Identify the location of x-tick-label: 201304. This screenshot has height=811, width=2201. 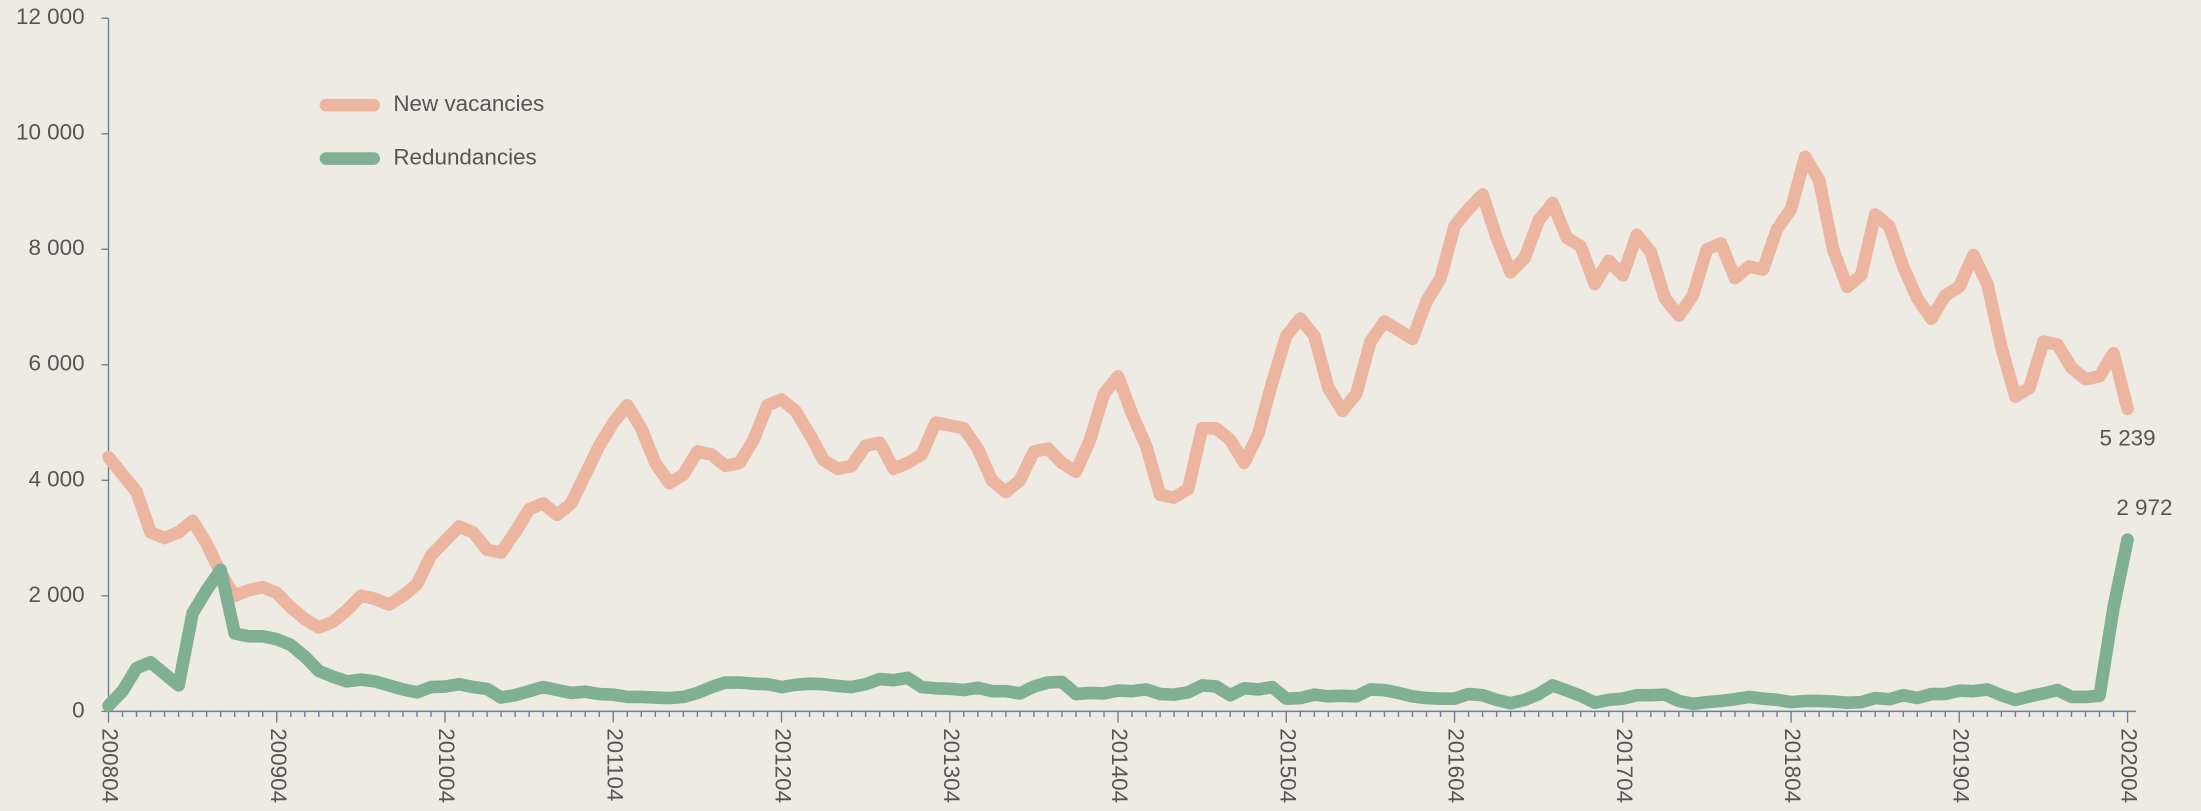
(951, 765).